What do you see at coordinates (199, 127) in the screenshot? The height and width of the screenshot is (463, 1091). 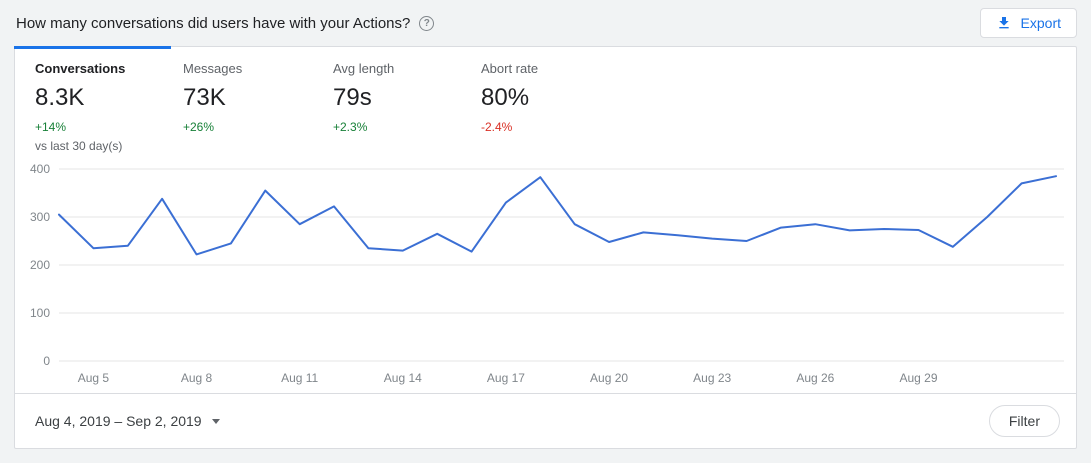 I see `stat-delta: +26%` at bounding box center [199, 127].